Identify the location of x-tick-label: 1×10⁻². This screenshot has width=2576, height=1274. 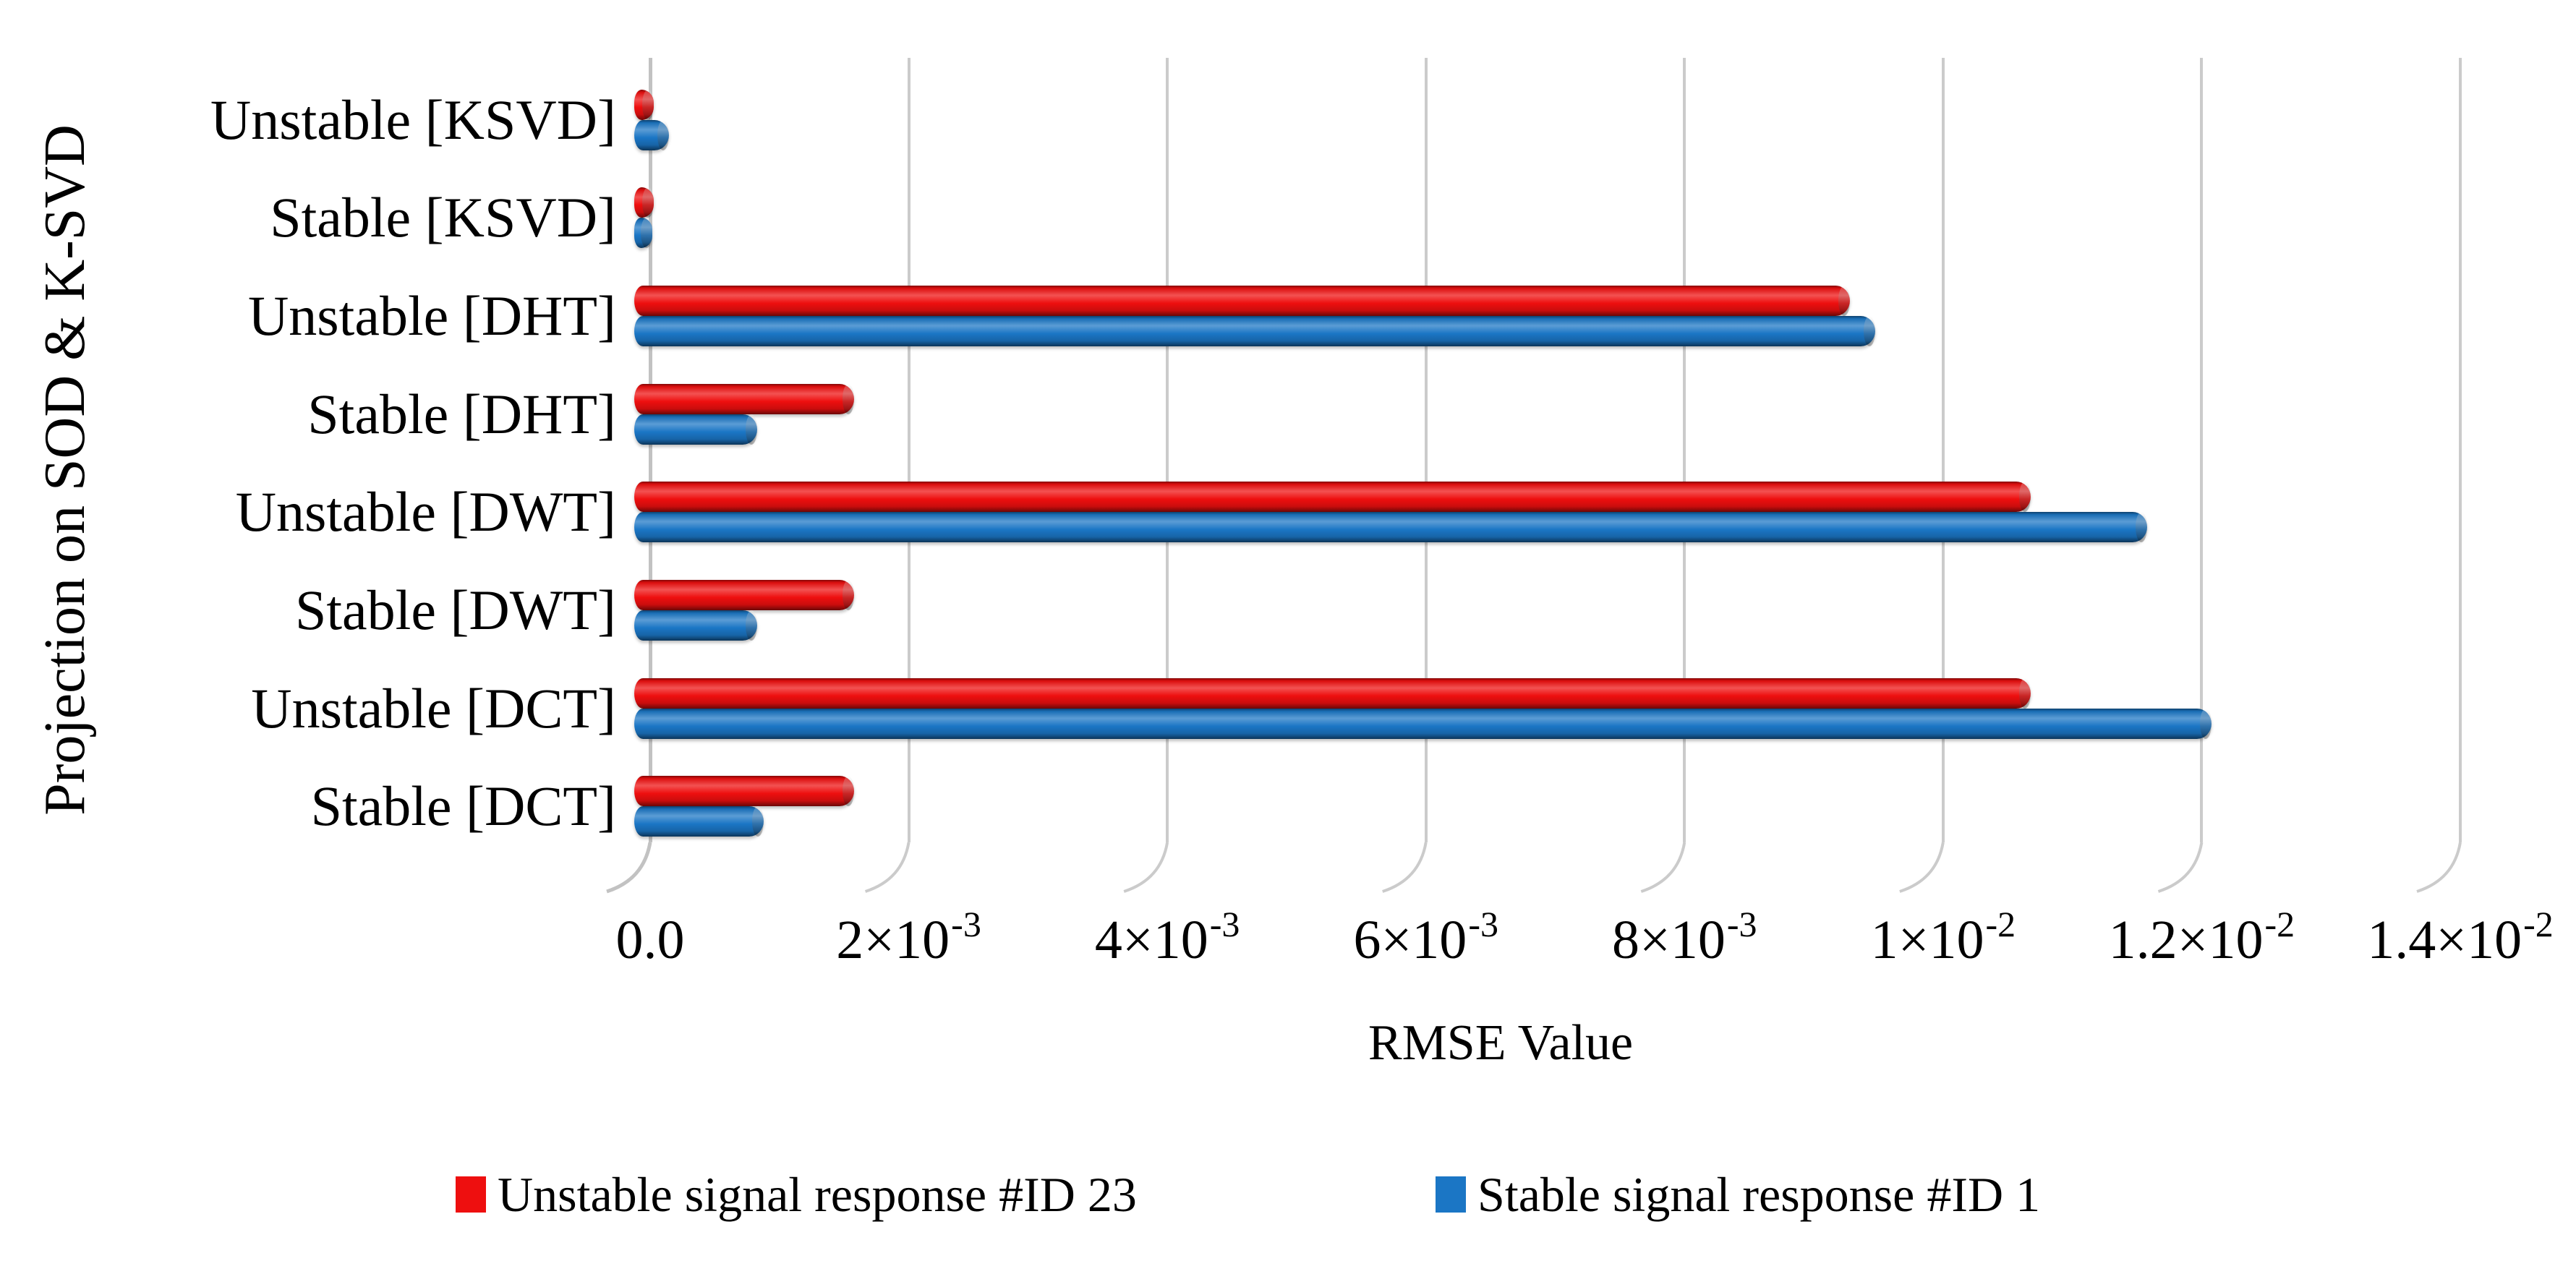
(1943, 938).